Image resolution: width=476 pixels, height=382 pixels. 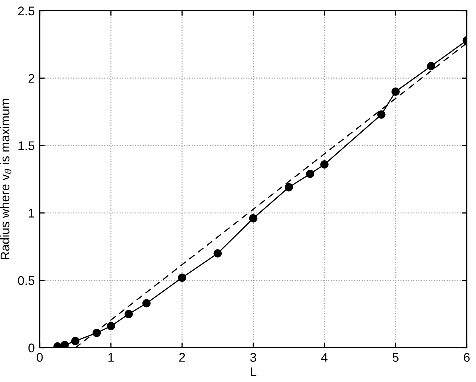 What do you see at coordinates (31, 78) in the screenshot?
I see `y-tick-label: 2` at bounding box center [31, 78].